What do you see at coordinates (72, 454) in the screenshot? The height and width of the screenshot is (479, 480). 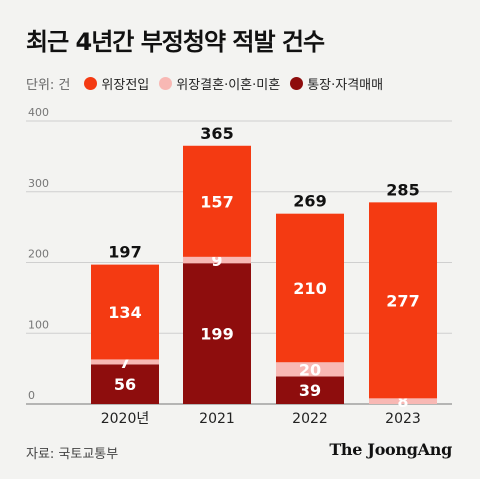 I see `source-note: 자료: 국토교통부` at bounding box center [72, 454].